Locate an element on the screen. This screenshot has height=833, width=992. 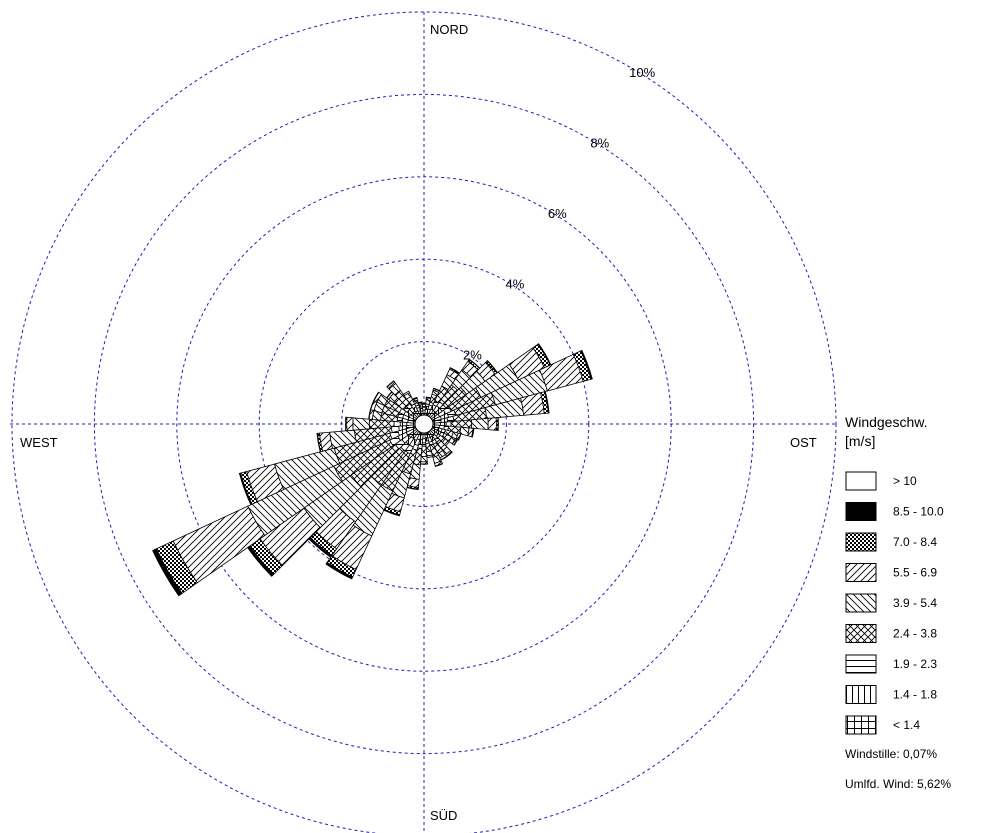
ring-label-1: 2% is located at coordinates (472, 354).